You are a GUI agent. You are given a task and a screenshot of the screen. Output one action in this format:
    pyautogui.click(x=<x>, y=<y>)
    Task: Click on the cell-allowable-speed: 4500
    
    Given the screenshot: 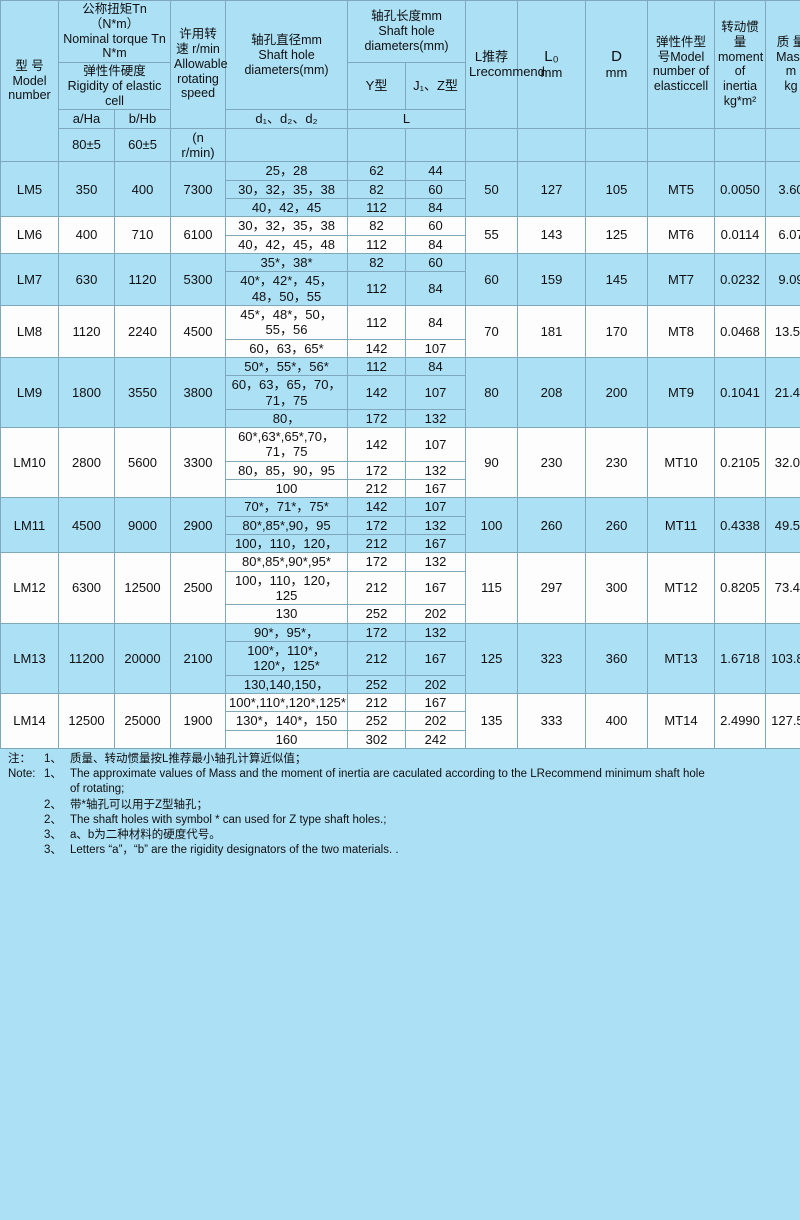 What is the action you would take?
    pyautogui.click(x=198, y=331)
    